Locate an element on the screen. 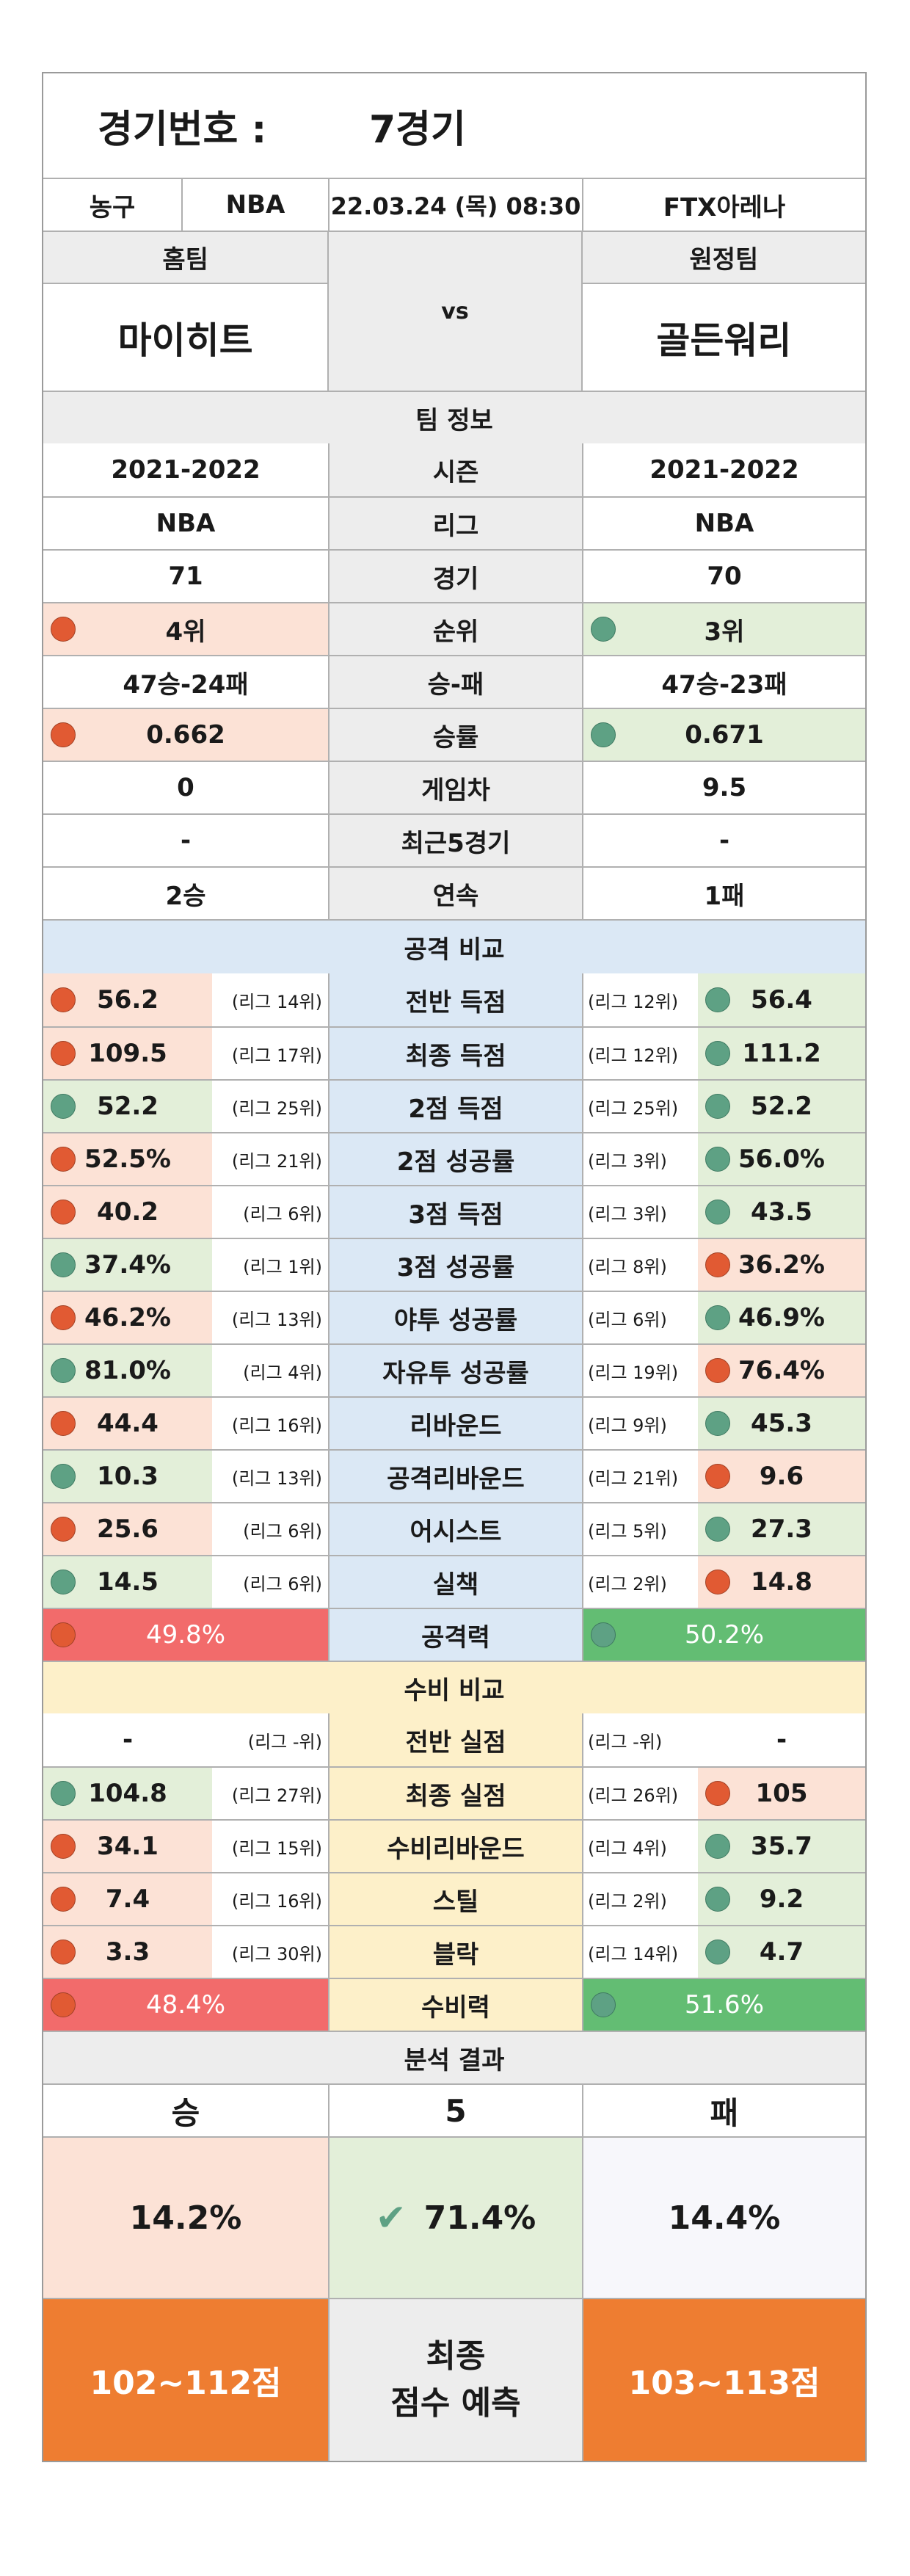 This screenshot has width=910, height=2576. attack-home-value: 56.2 is located at coordinates (127, 1000).